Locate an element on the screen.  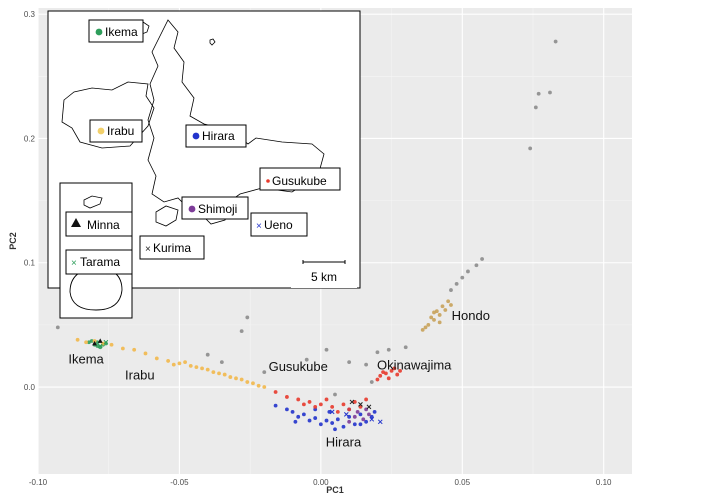
point-ikema is located at coordinates (97, 342).